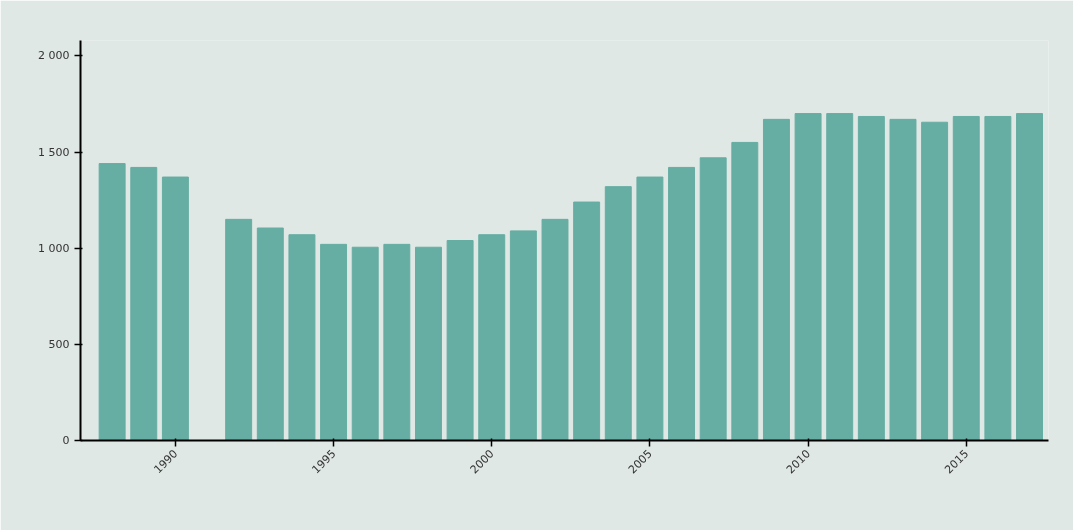  I want to click on y-tick-label: 2 000, so click(54, 56).